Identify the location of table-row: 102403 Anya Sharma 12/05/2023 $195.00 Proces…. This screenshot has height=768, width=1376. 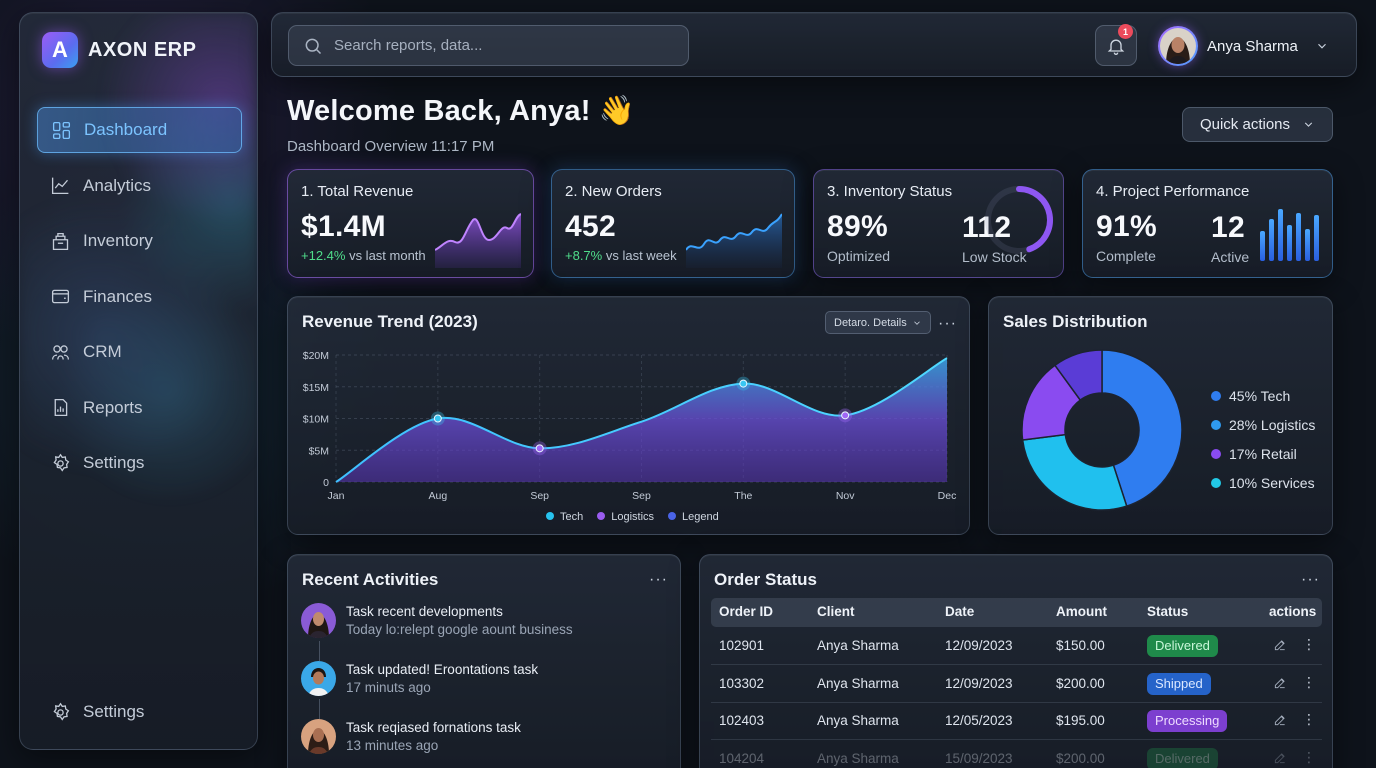
(1016, 721).